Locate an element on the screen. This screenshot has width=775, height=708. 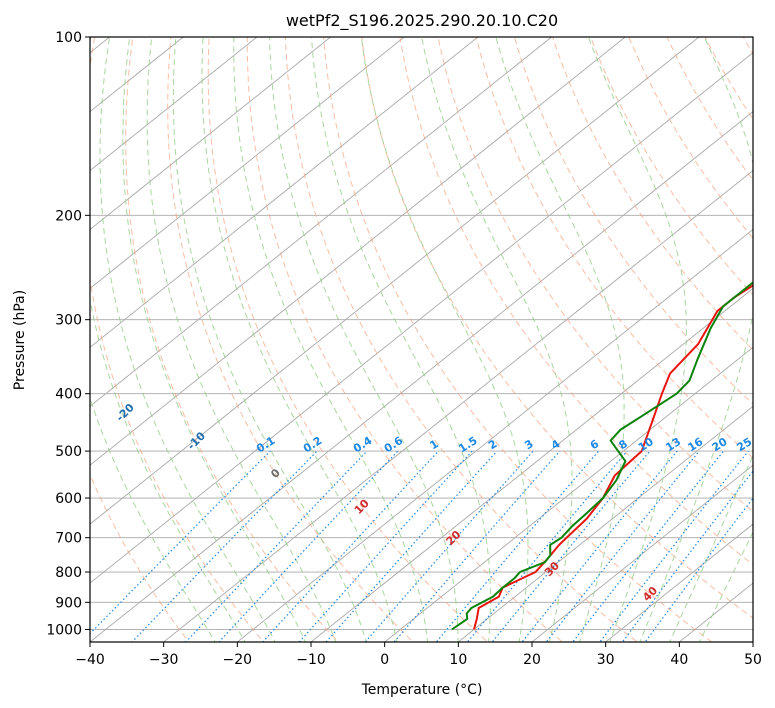
x-tick-label: 0 is located at coordinates (384, 660).